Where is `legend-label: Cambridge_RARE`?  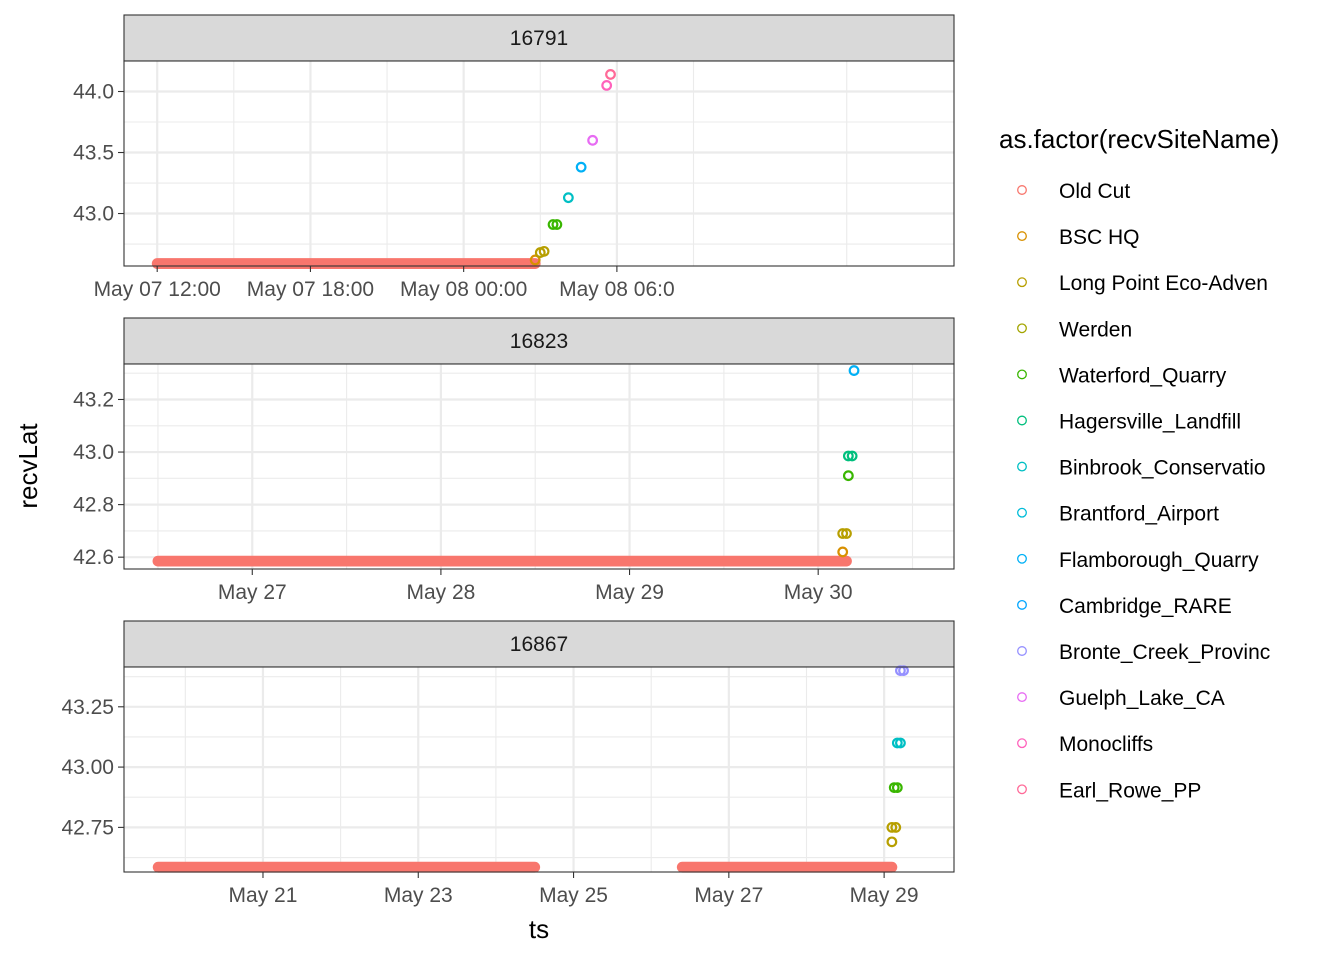 legend-label: Cambridge_RARE is located at coordinates (1145, 606).